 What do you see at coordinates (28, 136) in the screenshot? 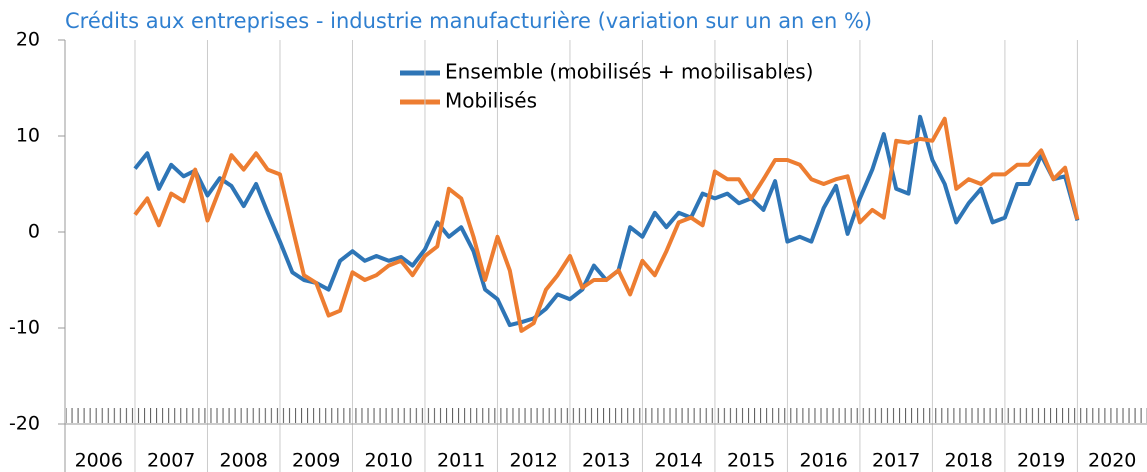
I see `y-tick-label: 10` at bounding box center [28, 136].